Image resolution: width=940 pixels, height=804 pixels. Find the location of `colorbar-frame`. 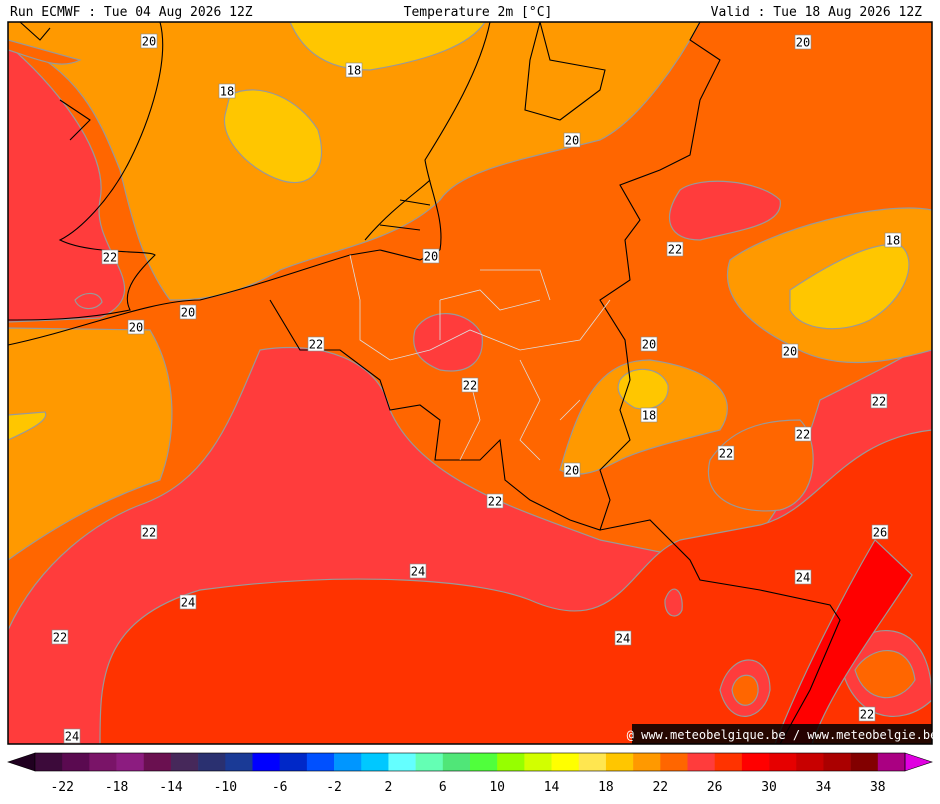

colorbar-frame is located at coordinates (470, 762).